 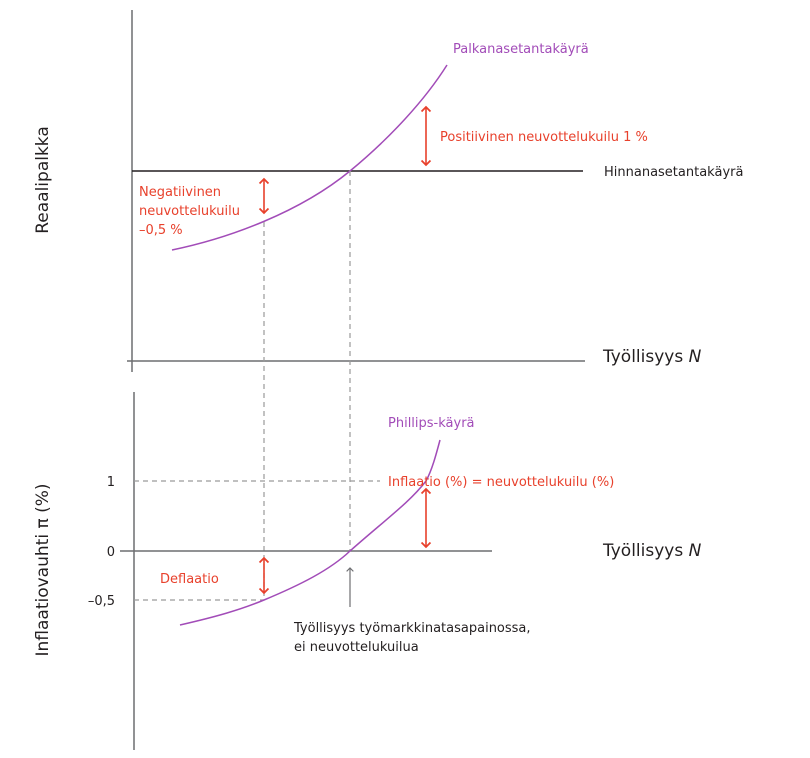 I want to click on tick-1: 1, so click(x=111, y=482).